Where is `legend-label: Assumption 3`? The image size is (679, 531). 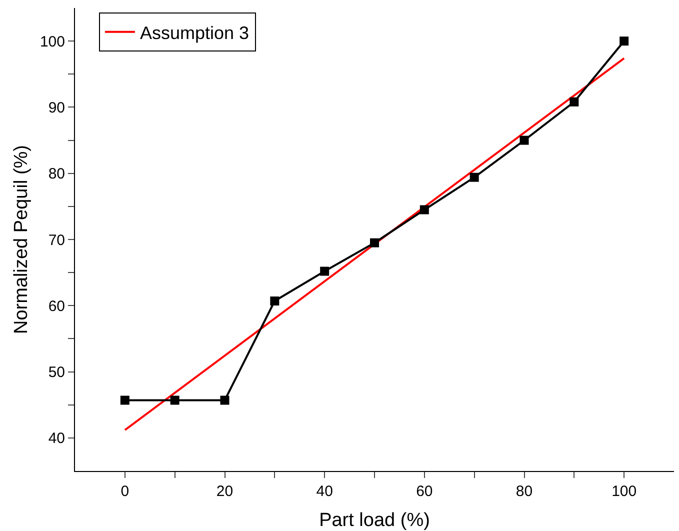 legend-label: Assumption 3 is located at coordinates (195, 32).